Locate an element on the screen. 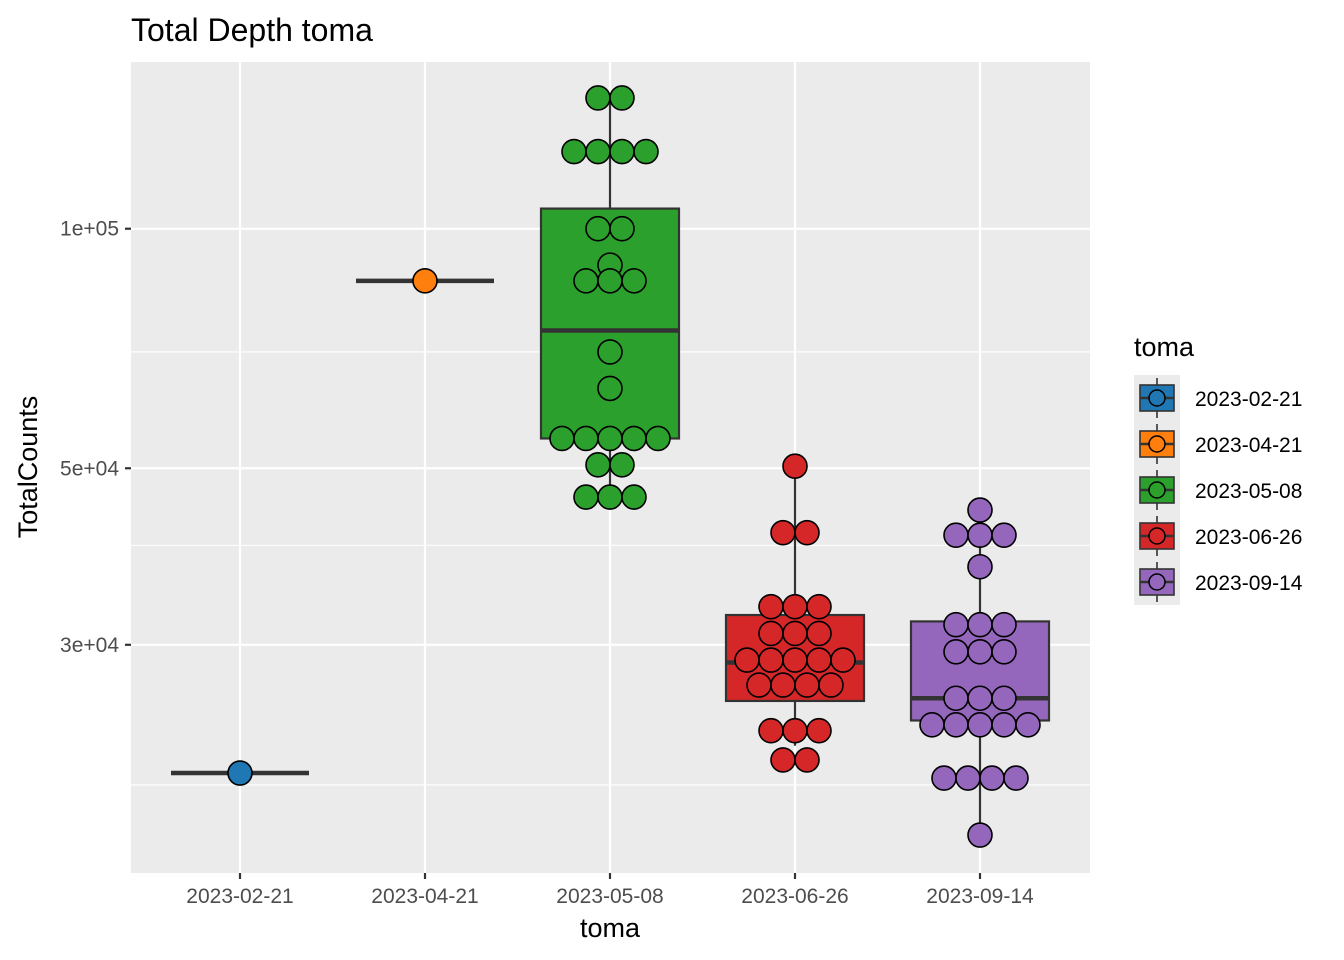 This screenshot has height=960, width=1344. x-tick-label: 2023-09-14 is located at coordinates (980, 896).